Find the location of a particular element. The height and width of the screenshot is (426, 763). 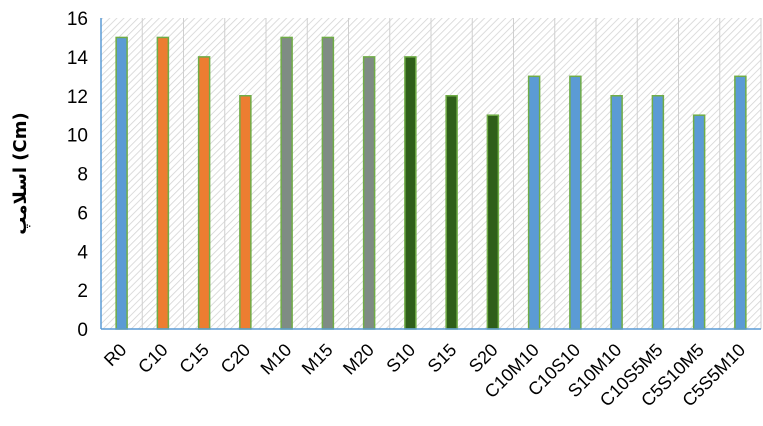

x-tick-label: C15 is located at coordinates (193, 358).